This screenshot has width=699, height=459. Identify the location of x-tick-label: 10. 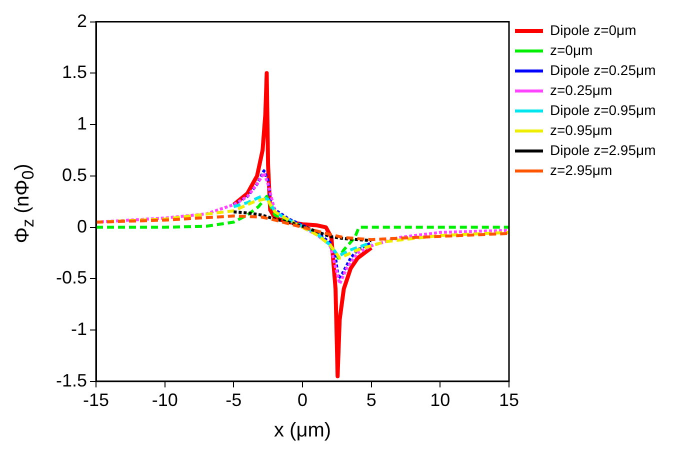
(440, 400).